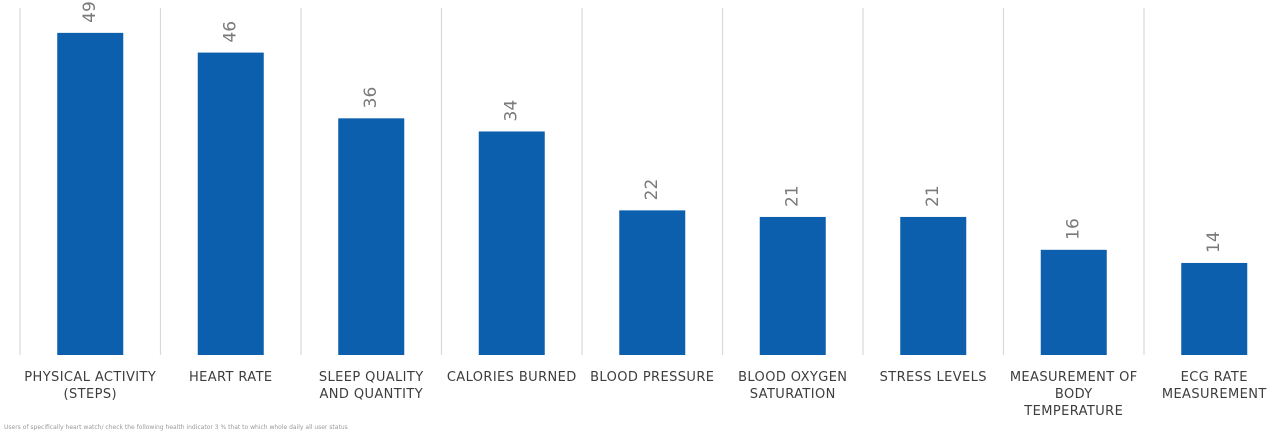 This screenshot has height=431, width=1274. Describe the element at coordinates (652, 377) in the screenshot. I see `x-tick-label: BLOOD PRESSURE` at that location.